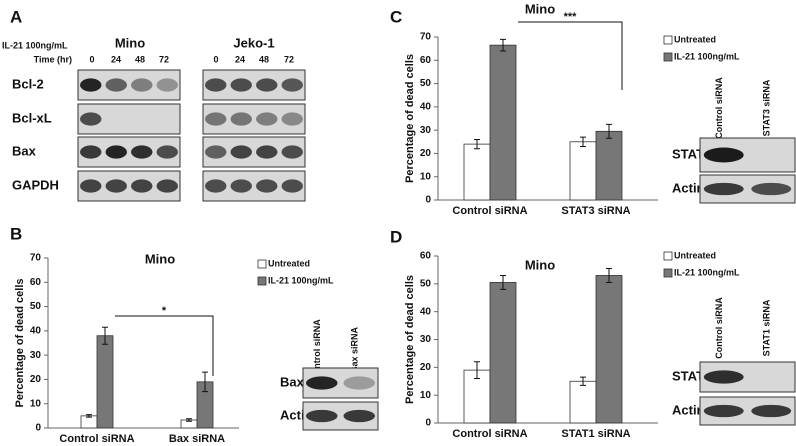 This screenshot has width=796, height=446. What do you see at coordinates (571, 17) in the screenshot?
I see `significance-label: ***` at bounding box center [571, 17].